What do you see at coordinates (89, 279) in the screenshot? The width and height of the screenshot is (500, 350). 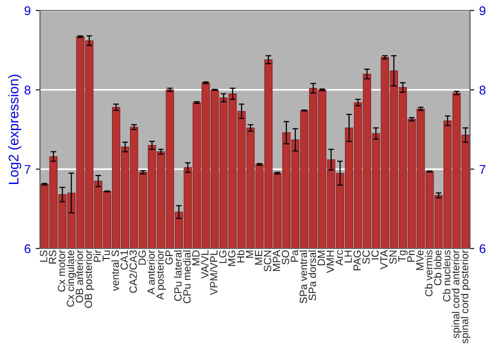 I see `x-tick-label: OB posterior` at bounding box center [89, 279].